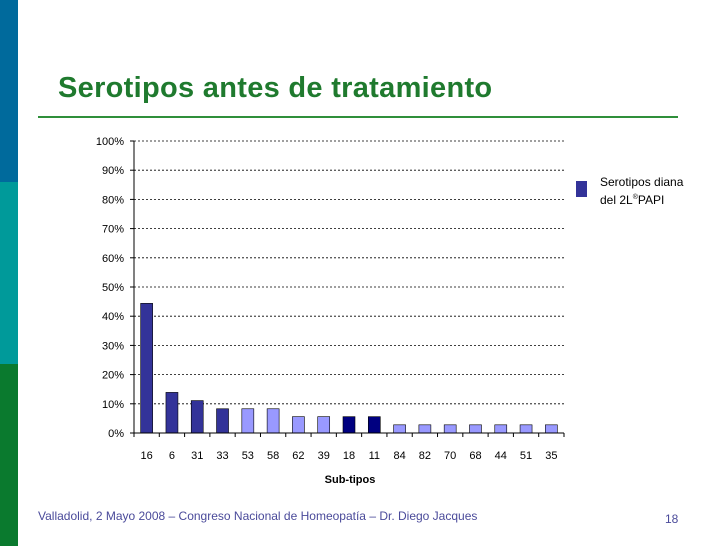 This screenshot has height=546, width=728. Describe the element at coordinates (349, 447) in the screenshot. I see `x-axis-ticks: 16 6 31 33 53 58 62 39 18 11 84 82 70 68 44 51 35` at that location.